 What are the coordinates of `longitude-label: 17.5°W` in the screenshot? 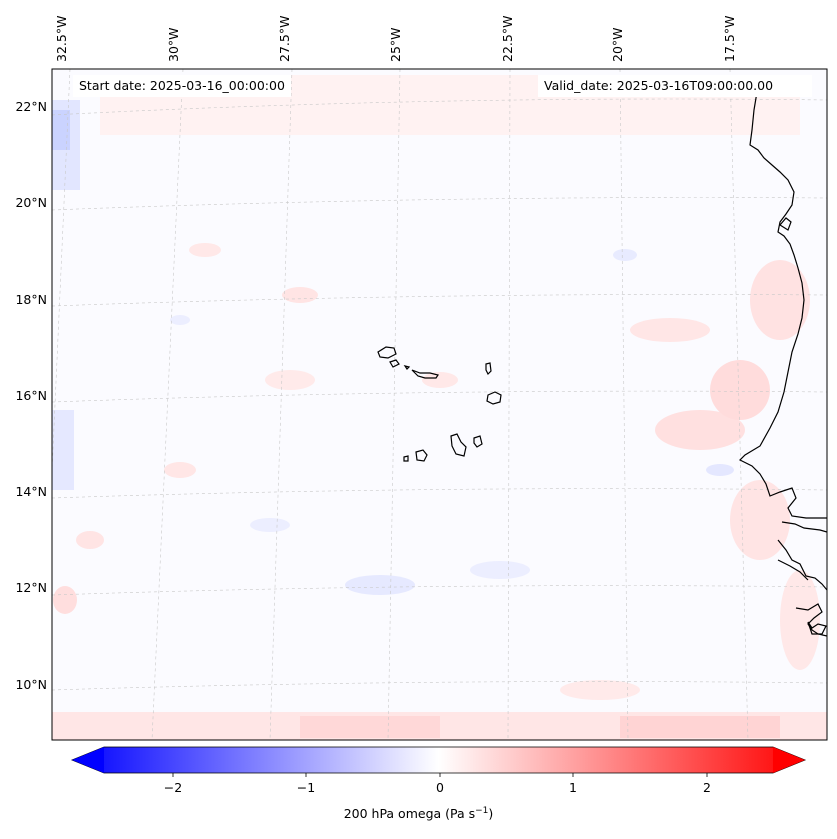 It's located at (729, 39).